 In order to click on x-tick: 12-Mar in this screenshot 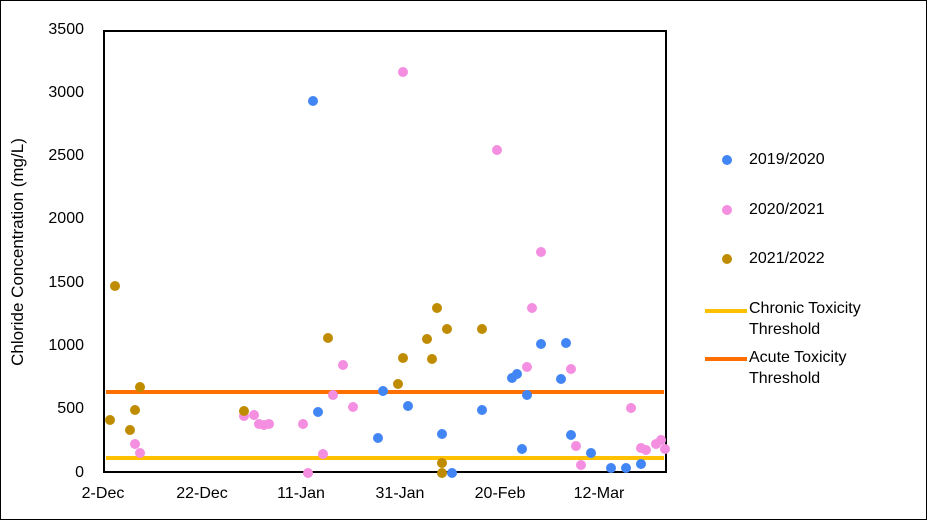, I will do `click(599, 493)`.